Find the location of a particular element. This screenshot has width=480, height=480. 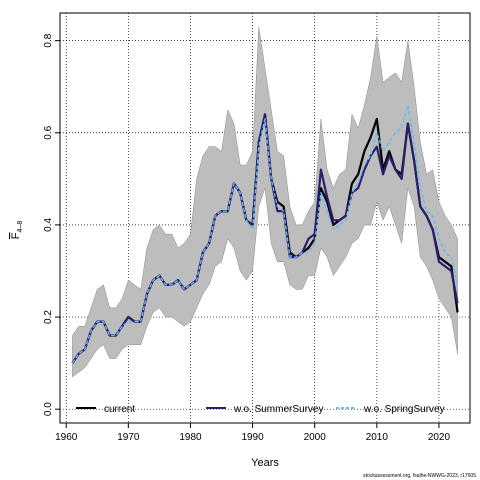

y-axis-title-main: F is located at coordinates (16, 235).